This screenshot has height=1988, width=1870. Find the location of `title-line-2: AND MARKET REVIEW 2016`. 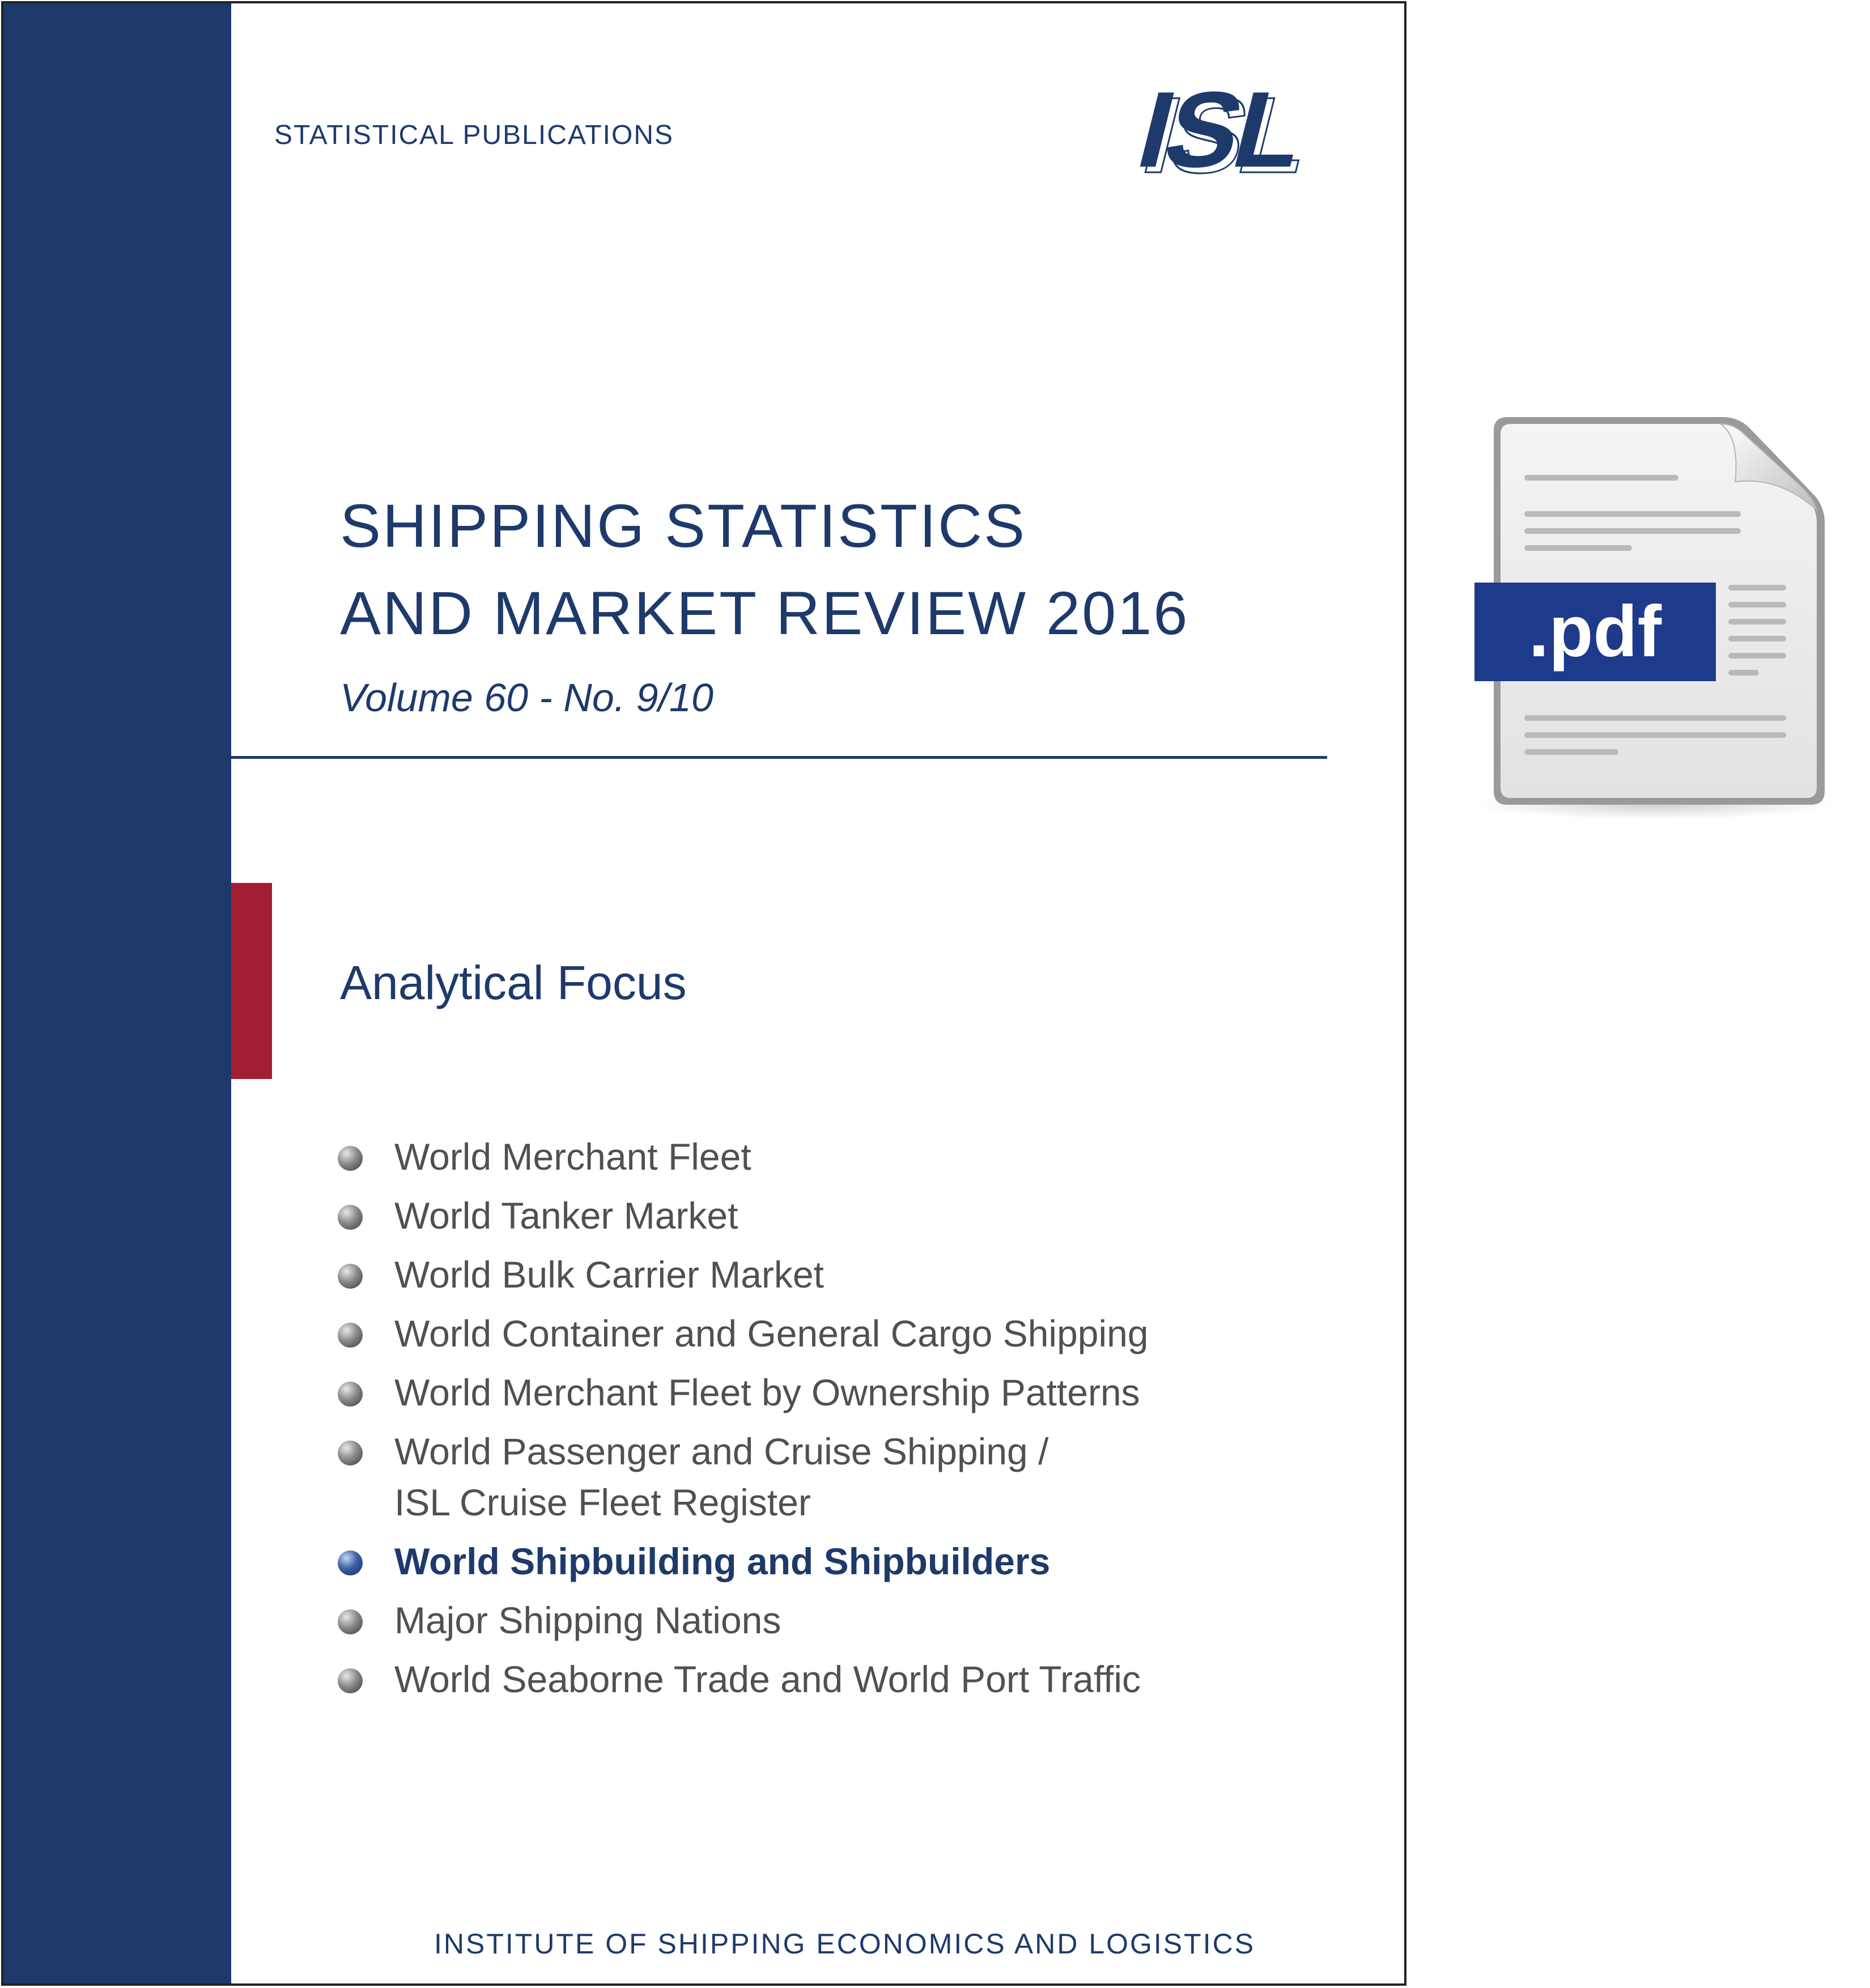

title-line-2: AND MARKET REVIEW 2016 is located at coordinates (764, 613).